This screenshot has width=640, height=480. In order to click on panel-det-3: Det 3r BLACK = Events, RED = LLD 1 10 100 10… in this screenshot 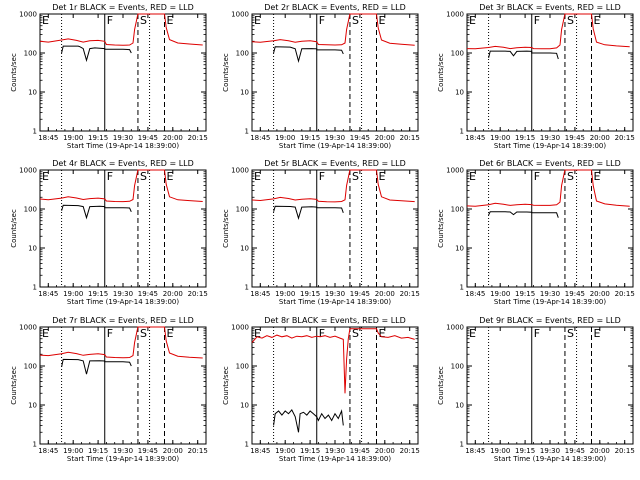, I will do `click(536, 76)`.